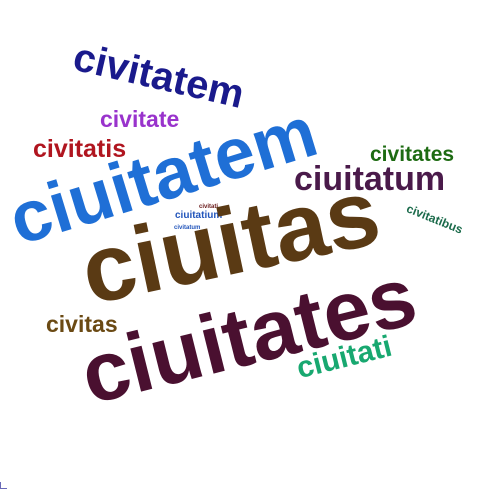  What do you see at coordinates (209, 207) in the screenshot?
I see `word-civitati: civitati` at bounding box center [209, 207].